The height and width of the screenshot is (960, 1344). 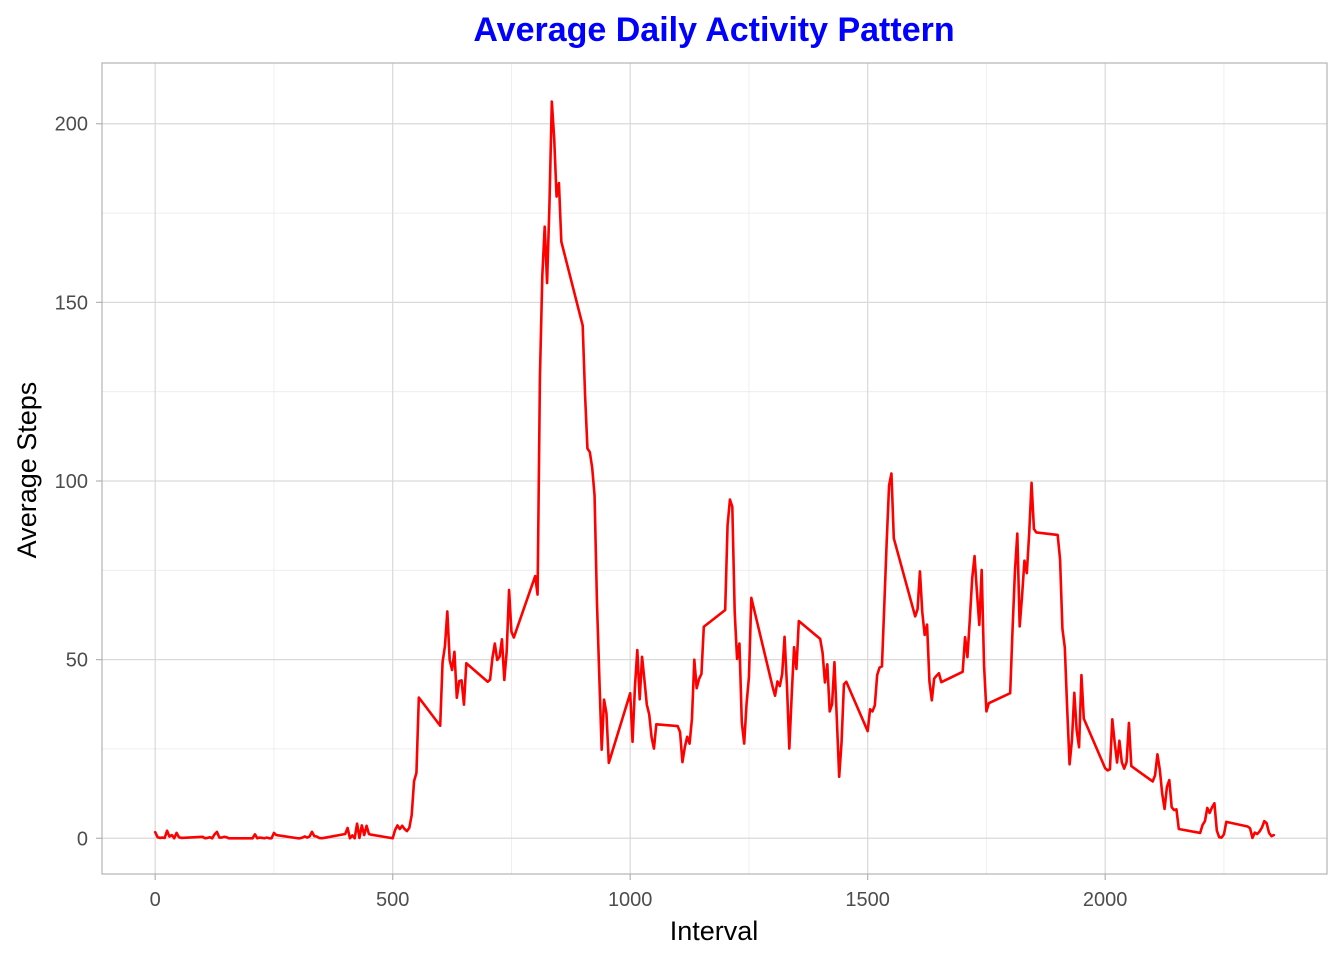 I want to click on y-tick-label: 200, so click(x=71, y=125).